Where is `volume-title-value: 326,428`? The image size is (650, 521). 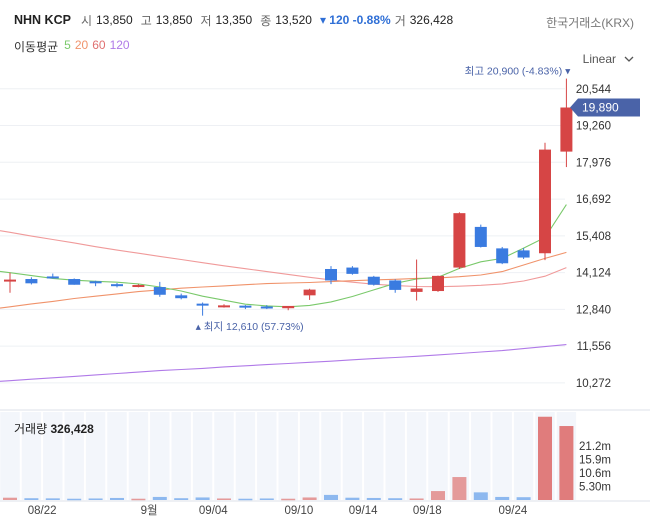 volume-title-value: 326,428 is located at coordinates (72, 429).